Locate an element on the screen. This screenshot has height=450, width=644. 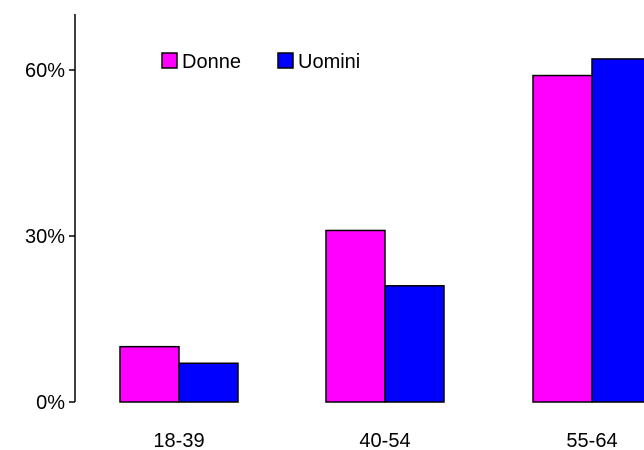
x-tick-label: 18-39 is located at coordinates (178, 440).